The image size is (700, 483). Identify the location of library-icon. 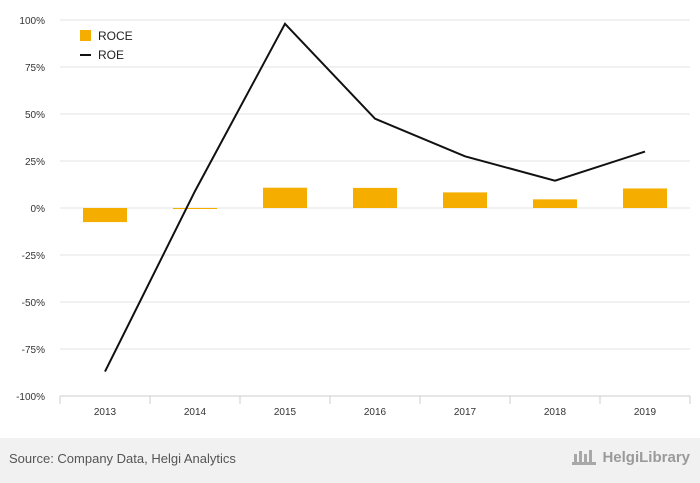
(584, 457).